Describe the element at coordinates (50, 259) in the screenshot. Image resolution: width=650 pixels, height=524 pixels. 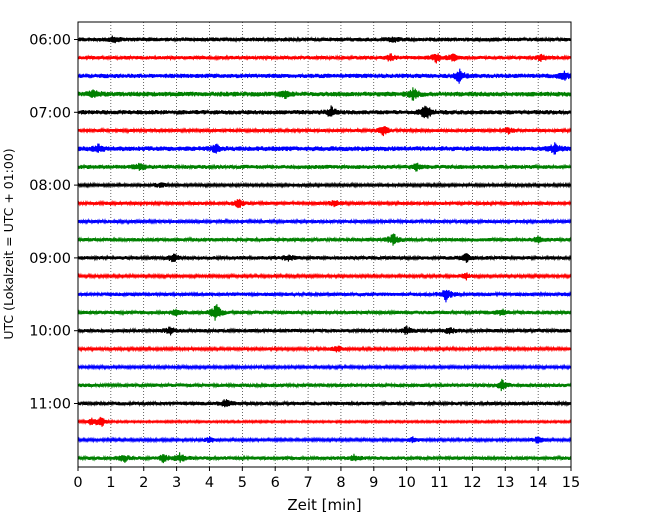
I see `y-tick-label: 09:00` at that location.